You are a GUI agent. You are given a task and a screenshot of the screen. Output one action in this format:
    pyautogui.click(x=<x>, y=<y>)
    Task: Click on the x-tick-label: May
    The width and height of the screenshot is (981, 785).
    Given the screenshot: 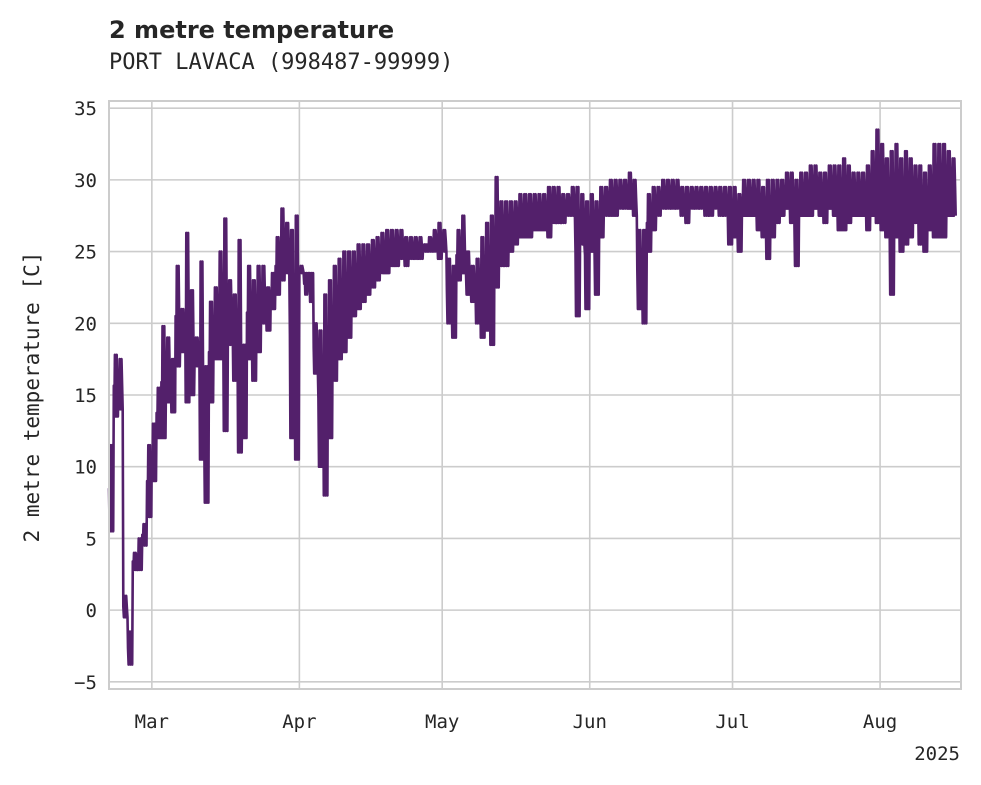 What is the action you would take?
    pyautogui.click(x=442, y=722)
    